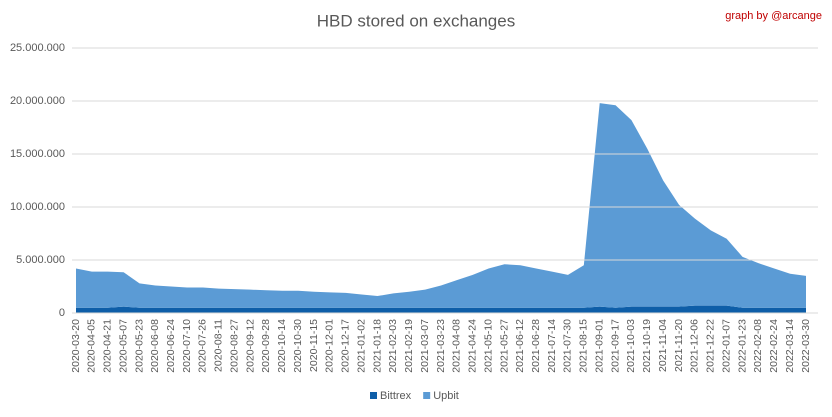 Image resolution: width=832 pixels, height=417 pixels. What do you see at coordinates (774, 346) in the screenshot?
I see `x-tick-label: 2022-02-24` at bounding box center [774, 346].